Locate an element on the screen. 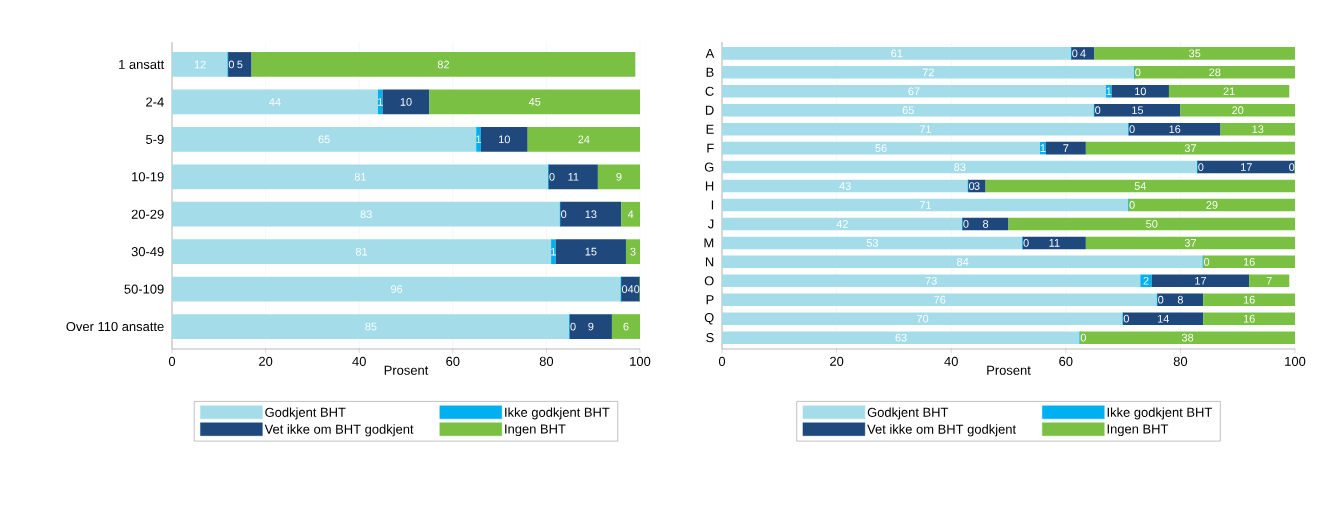 This screenshot has width=1322, height=505. y-tick-label: D is located at coordinates (709, 110).